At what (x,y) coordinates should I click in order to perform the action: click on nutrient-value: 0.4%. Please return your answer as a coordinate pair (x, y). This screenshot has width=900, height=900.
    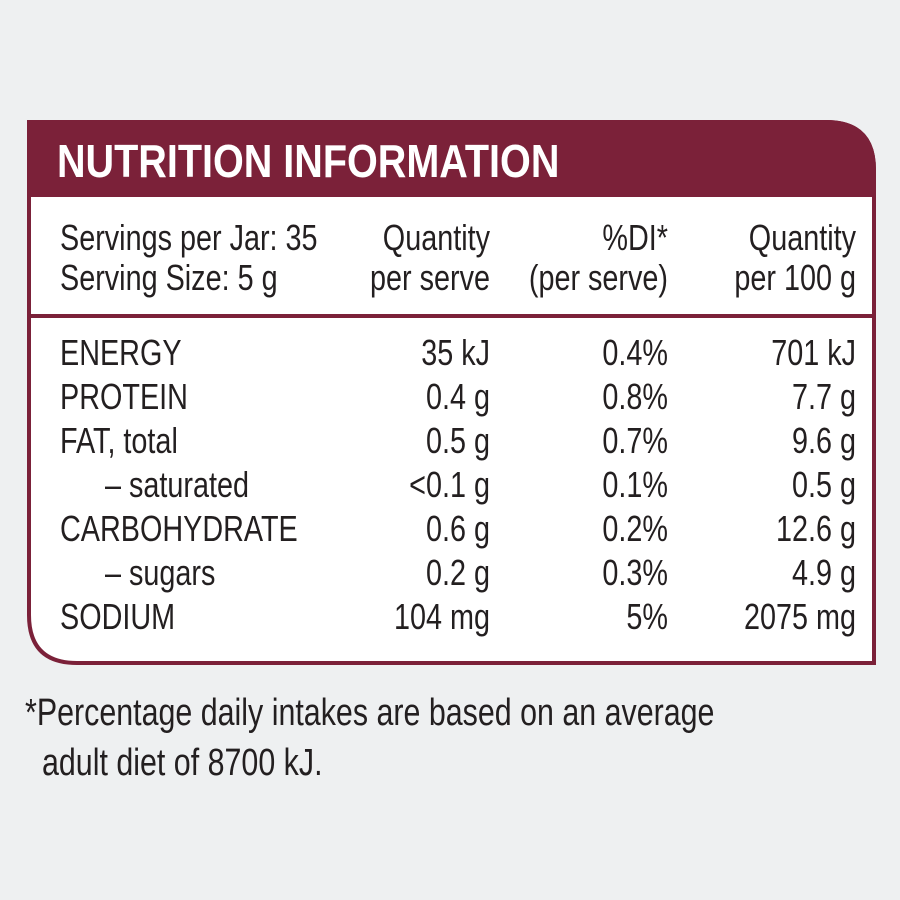
    Looking at the image, I should click on (635, 352).